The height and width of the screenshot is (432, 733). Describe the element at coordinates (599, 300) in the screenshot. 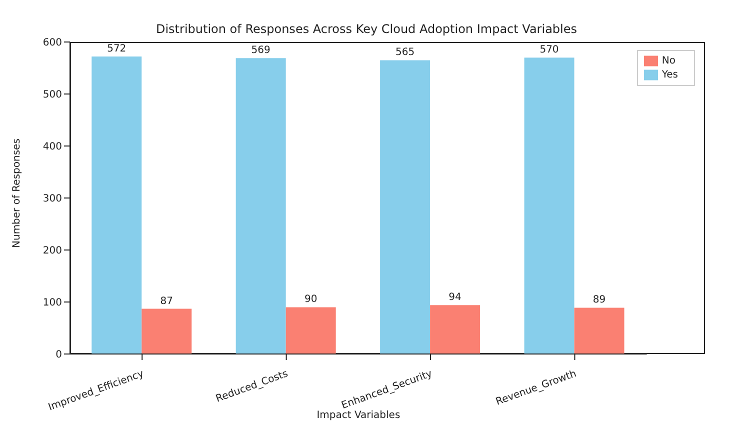

I see `data-label: 89` at that location.